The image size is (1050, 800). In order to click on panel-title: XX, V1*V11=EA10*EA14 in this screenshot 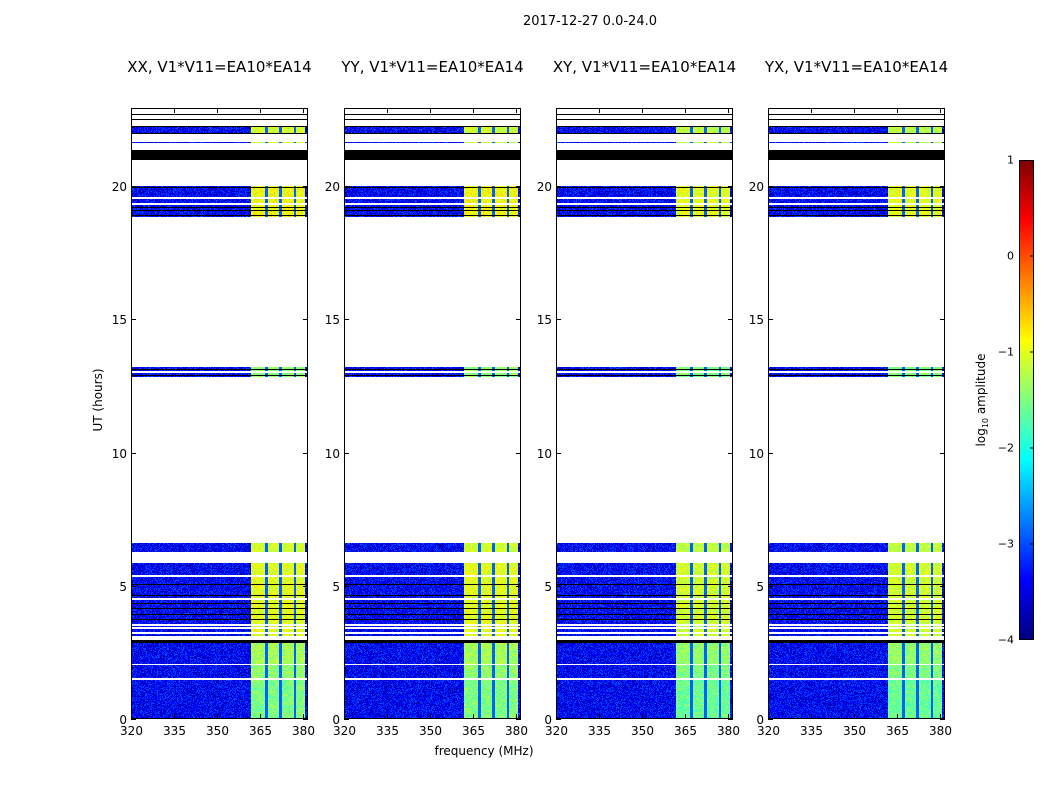, I will do `click(219, 67)`.